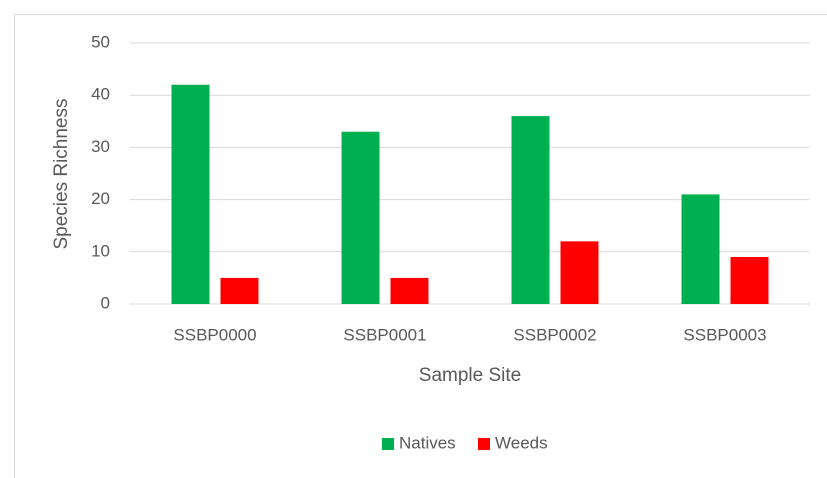 Image resolution: width=827 pixels, height=478 pixels. What do you see at coordinates (470, 375) in the screenshot?
I see `x-axis-title: Sample Site` at bounding box center [470, 375].